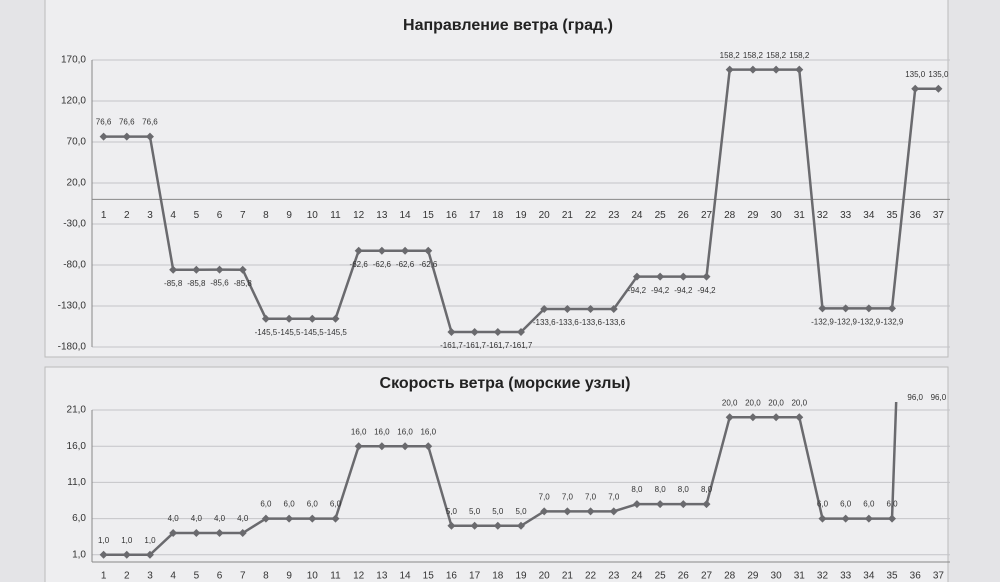 The height and width of the screenshot is (582, 1000). I want to click on data-label: 76,6, so click(104, 122).